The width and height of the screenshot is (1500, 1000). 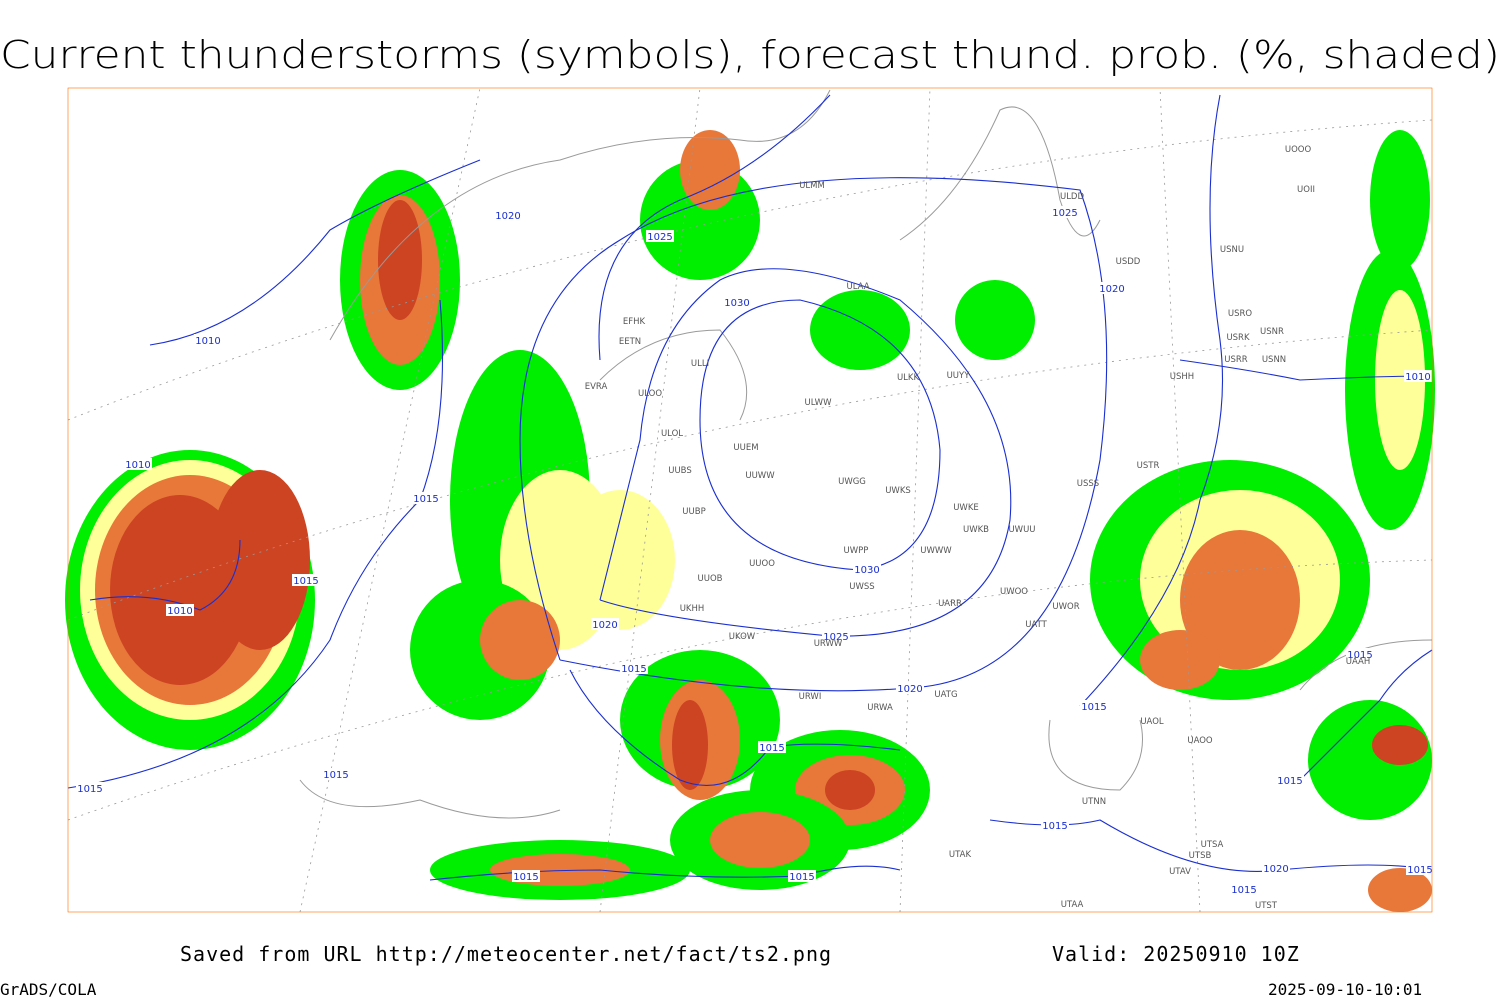 I want to click on station-code: UTAA, so click(x=1072, y=905).